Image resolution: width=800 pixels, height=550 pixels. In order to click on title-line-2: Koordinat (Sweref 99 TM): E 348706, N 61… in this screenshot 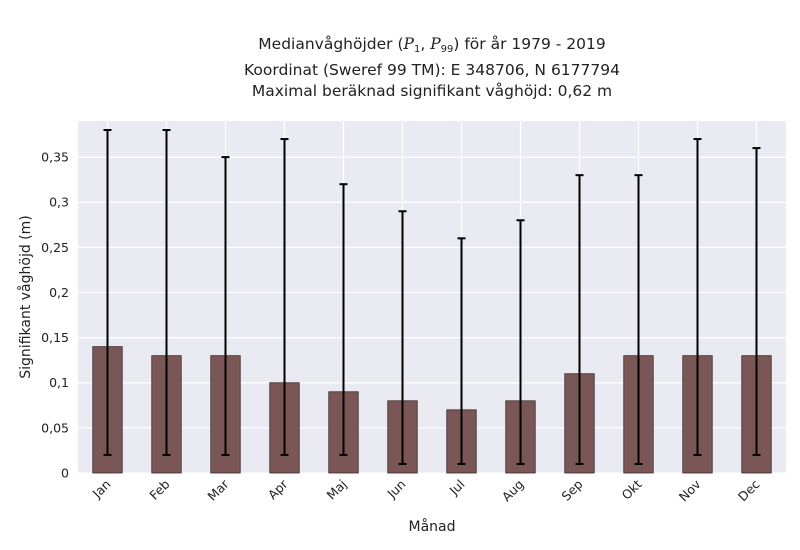, I will do `click(432, 70)`.